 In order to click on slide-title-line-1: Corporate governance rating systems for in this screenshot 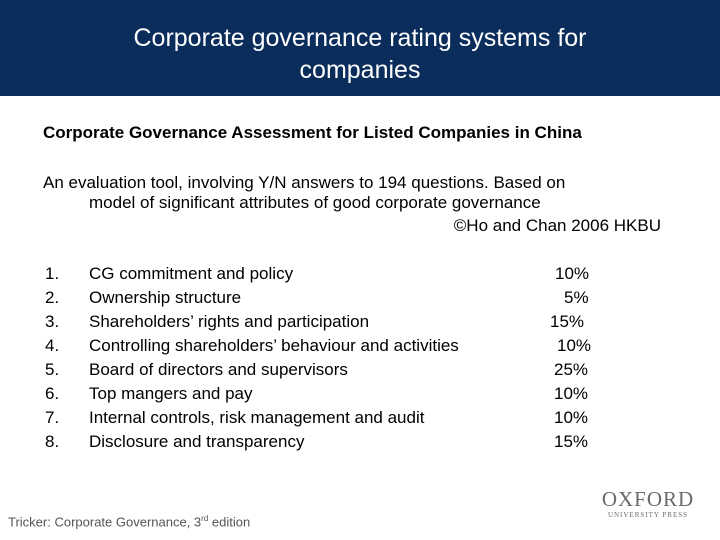, I will do `click(360, 38)`.